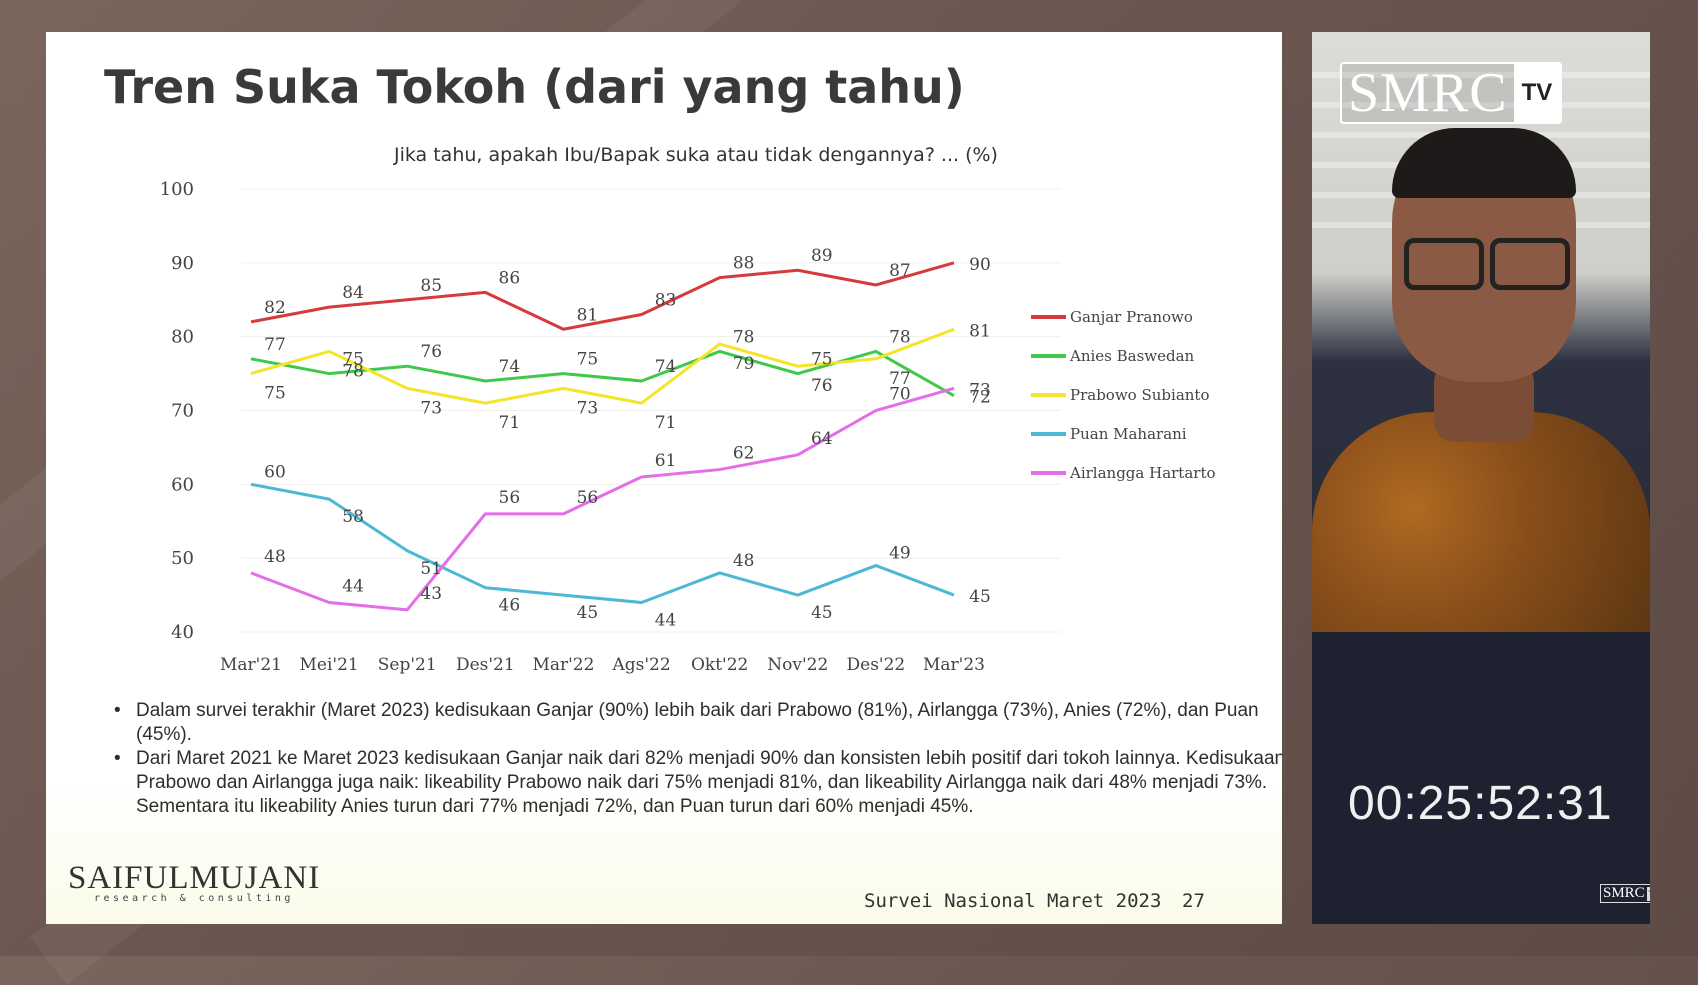 The image size is (1698, 985). What do you see at coordinates (353, 517) in the screenshot?
I see `data-label: 58` at bounding box center [353, 517].